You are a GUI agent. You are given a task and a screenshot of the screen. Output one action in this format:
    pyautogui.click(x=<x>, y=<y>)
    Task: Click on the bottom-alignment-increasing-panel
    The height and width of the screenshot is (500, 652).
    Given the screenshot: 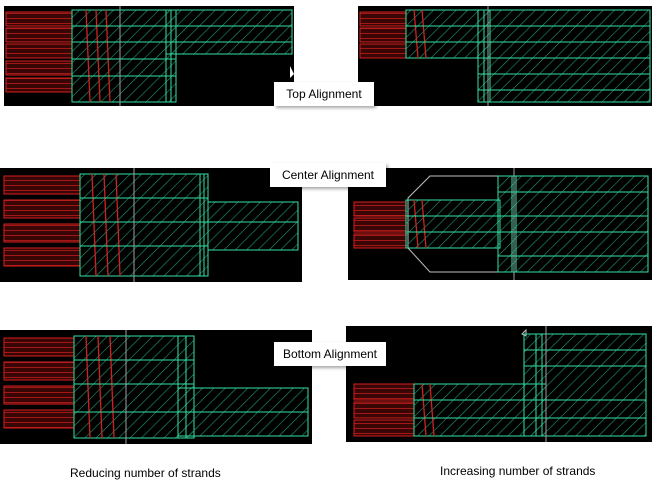 What is the action you would take?
    pyautogui.click(x=499, y=384)
    